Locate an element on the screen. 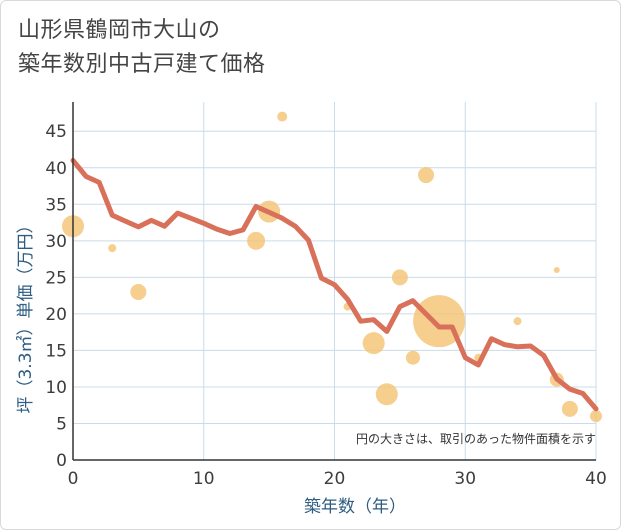 The width and height of the screenshot is (621, 530). chart-title-line-1: 山形県鶴岡市大山の is located at coordinates (119, 30).